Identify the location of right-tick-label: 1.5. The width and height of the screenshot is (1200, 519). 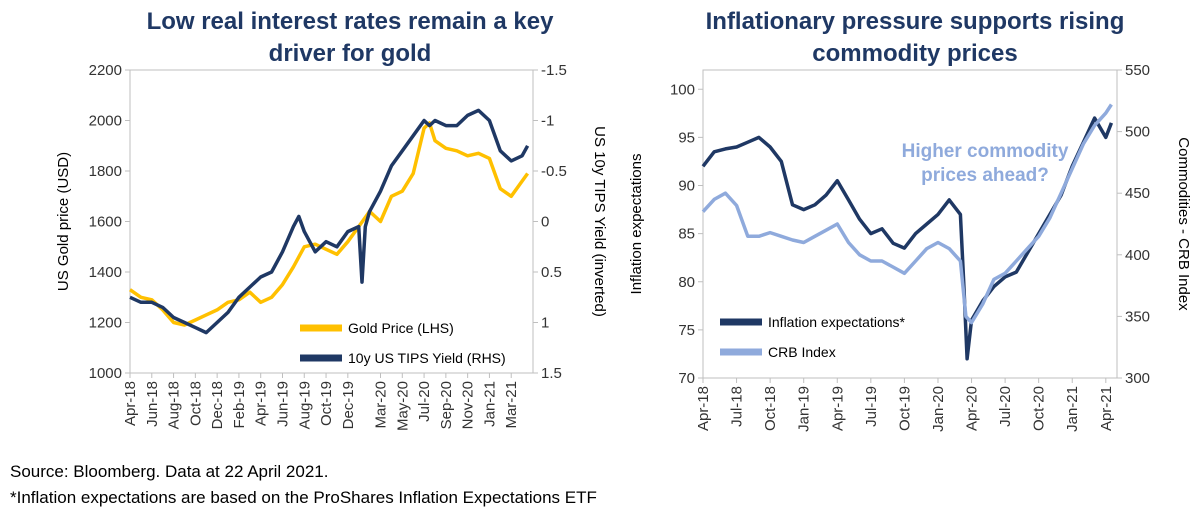
(551, 373).